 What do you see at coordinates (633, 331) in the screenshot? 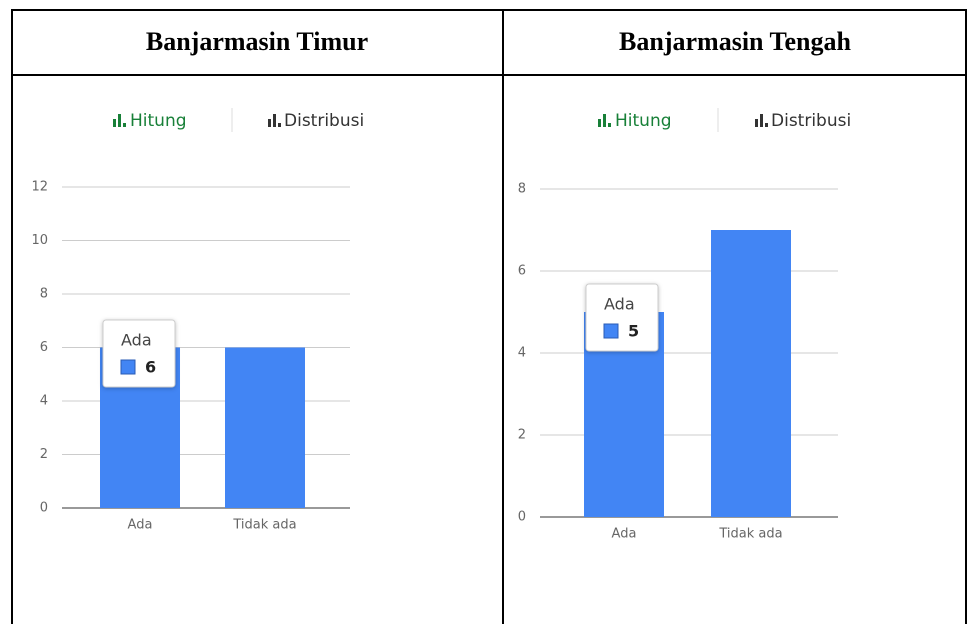
I see `tooltip-value: 5` at bounding box center [633, 331].